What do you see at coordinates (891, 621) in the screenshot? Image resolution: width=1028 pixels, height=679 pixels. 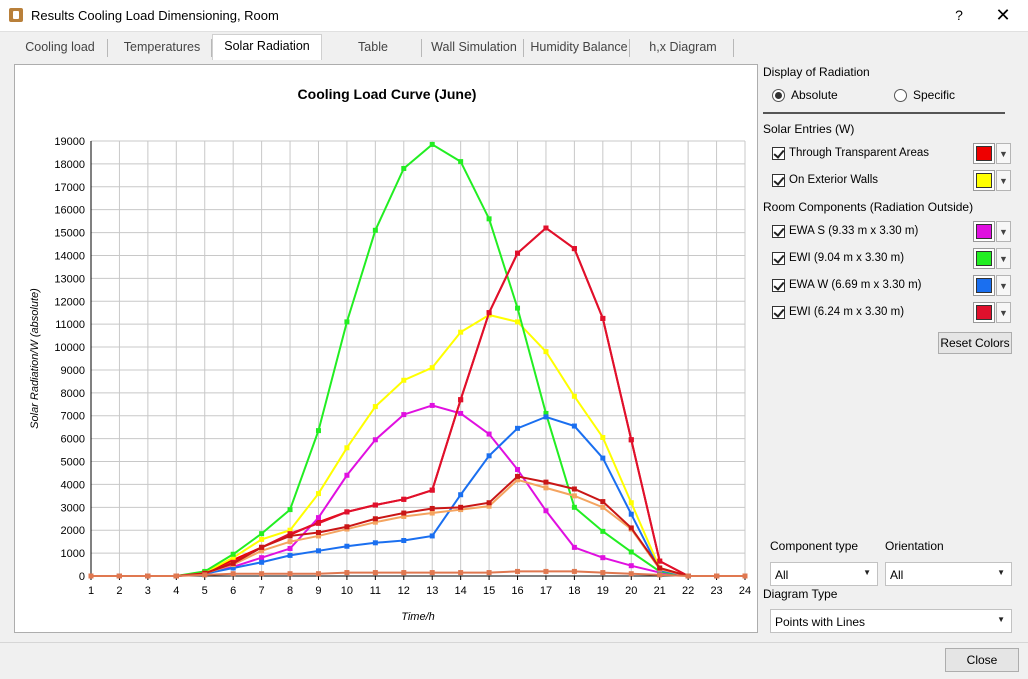 I see `diagram-type-select: Points with Lines ▼` at bounding box center [891, 621].